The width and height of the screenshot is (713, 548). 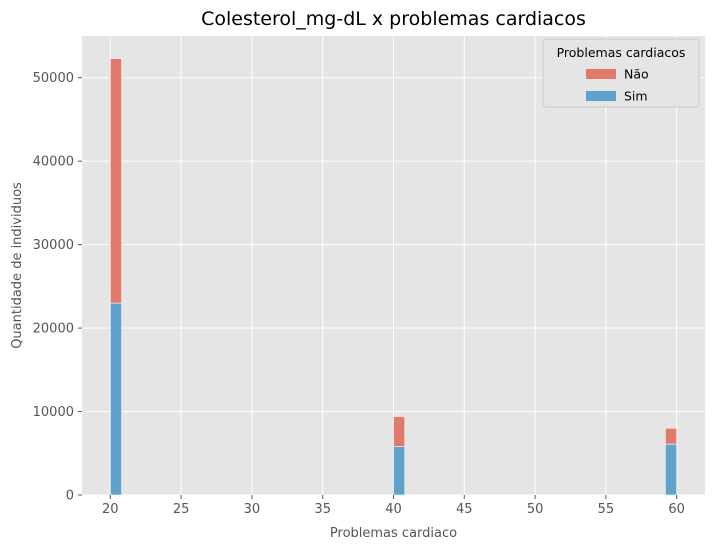 I want to click on y-axis-ticks: 0 10000 20000 30000 40000 50000, so click(x=57, y=287).